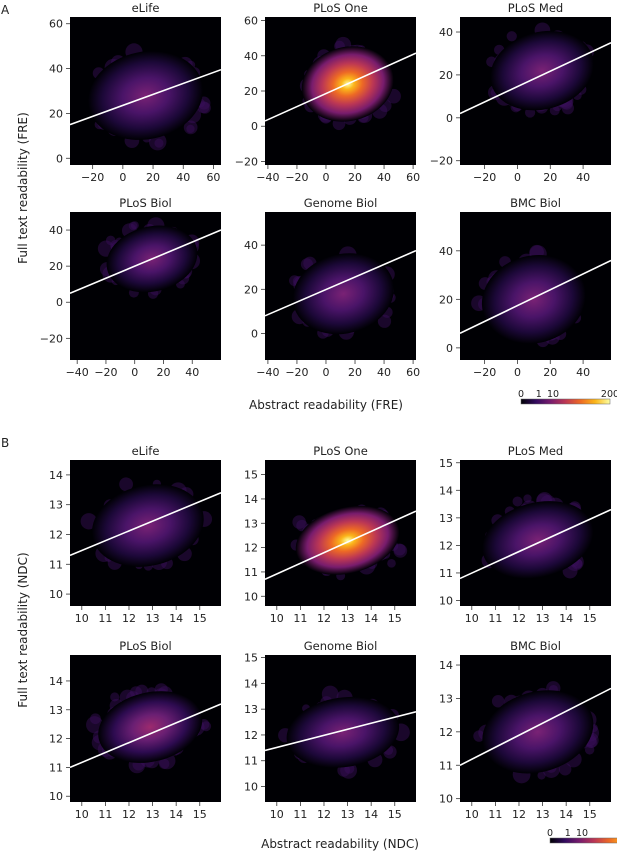  What do you see at coordinates (583, 840) in the screenshot?
I see `colorbar-gradient` at bounding box center [583, 840].